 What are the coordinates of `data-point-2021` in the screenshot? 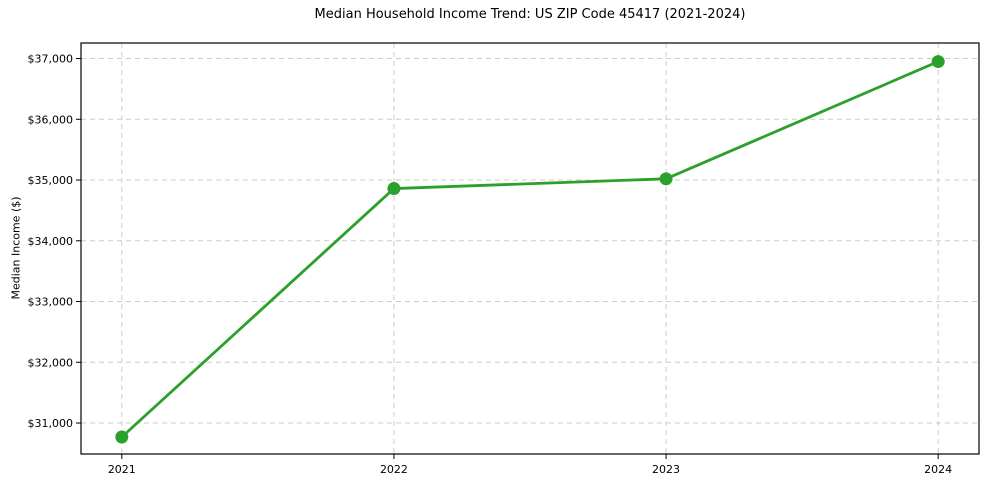 It's located at (122, 437).